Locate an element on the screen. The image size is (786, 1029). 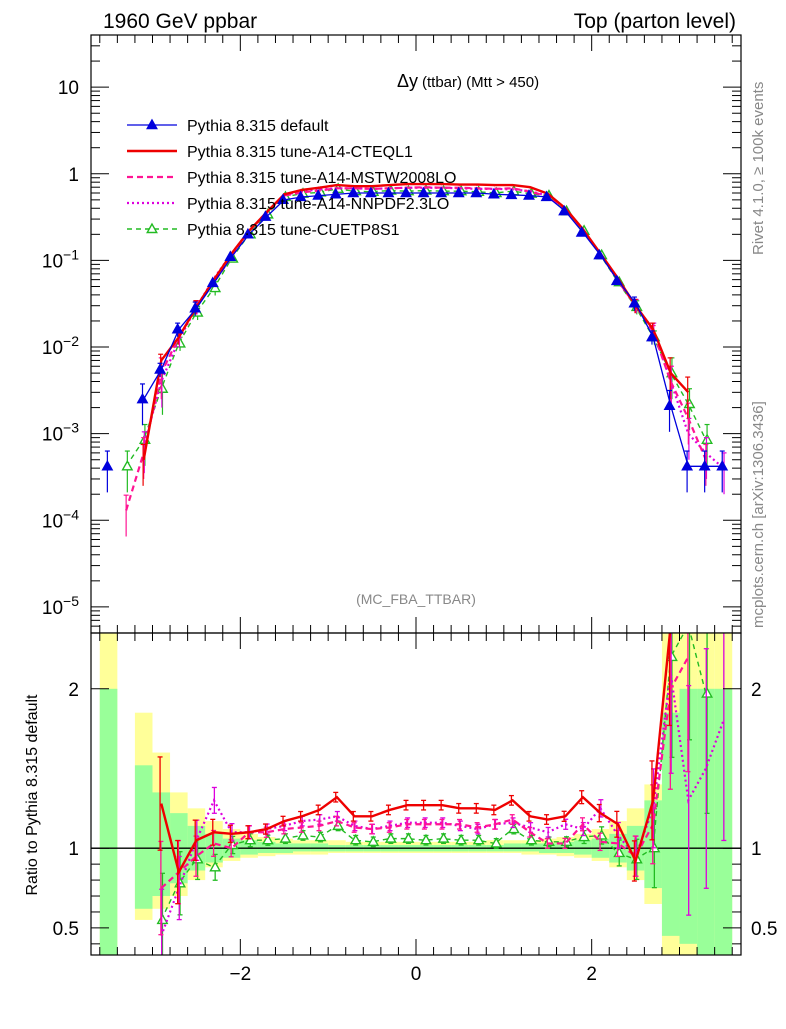
legend-entry: Pythia 8.315 default is located at coordinates (258, 126).